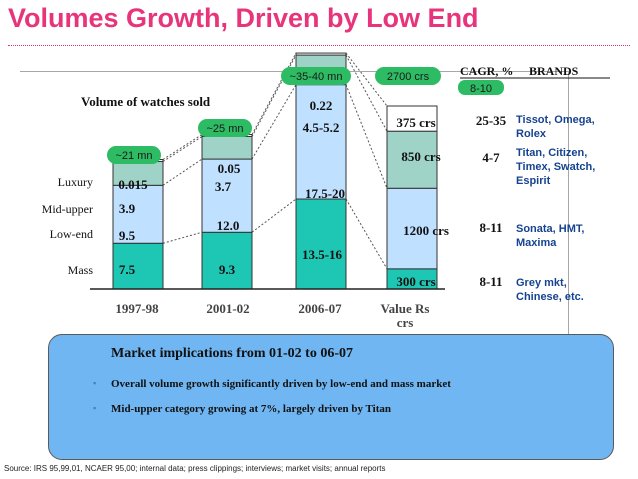 The height and width of the screenshot is (479, 638). Describe the element at coordinates (227, 269) in the screenshot. I see `data-label: 9.3` at that location.